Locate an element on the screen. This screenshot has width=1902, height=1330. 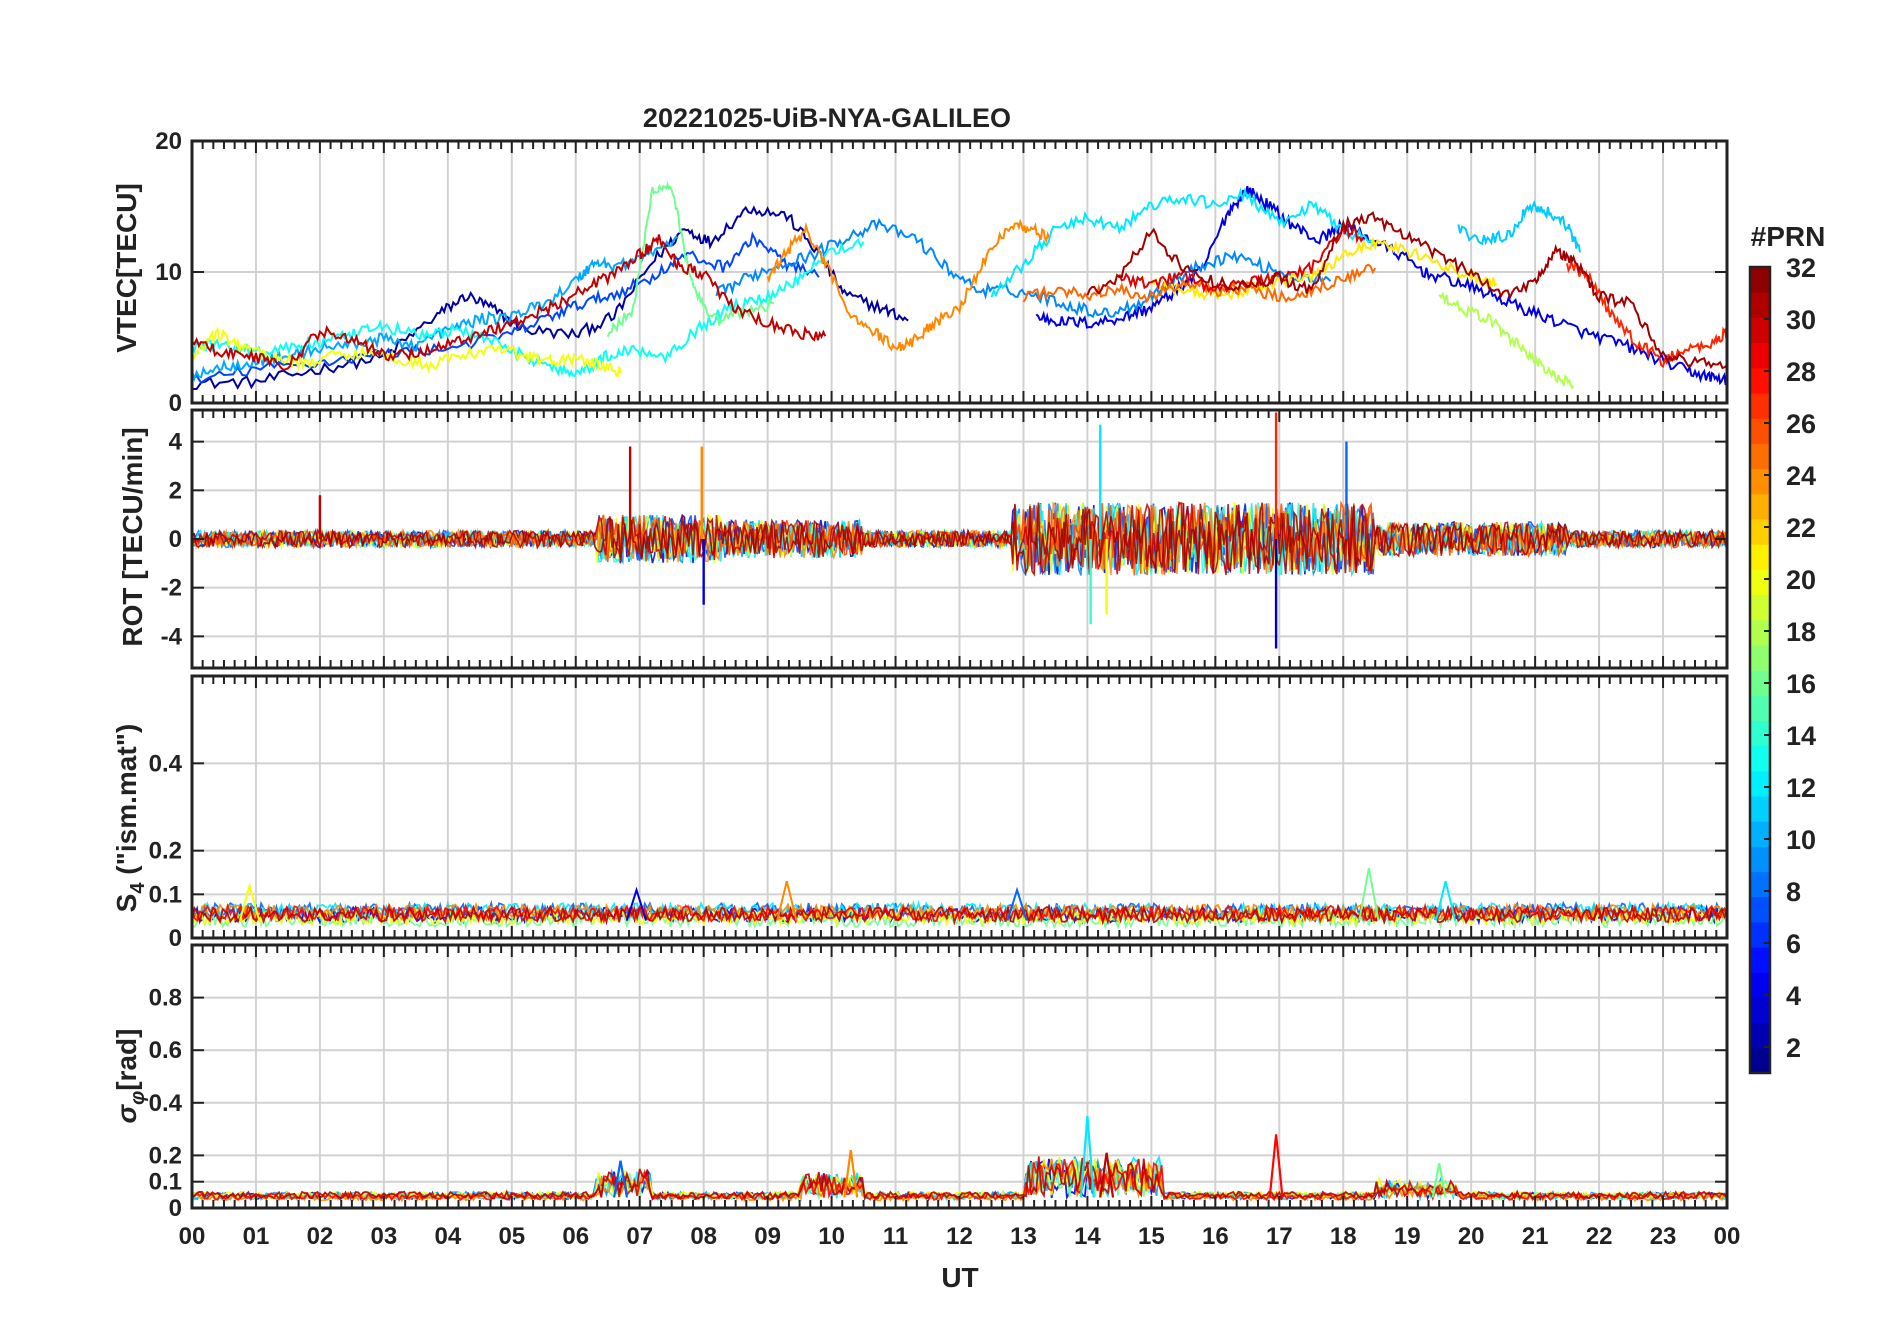
colorbar-tick-label: 8 is located at coordinates (1793, 892).